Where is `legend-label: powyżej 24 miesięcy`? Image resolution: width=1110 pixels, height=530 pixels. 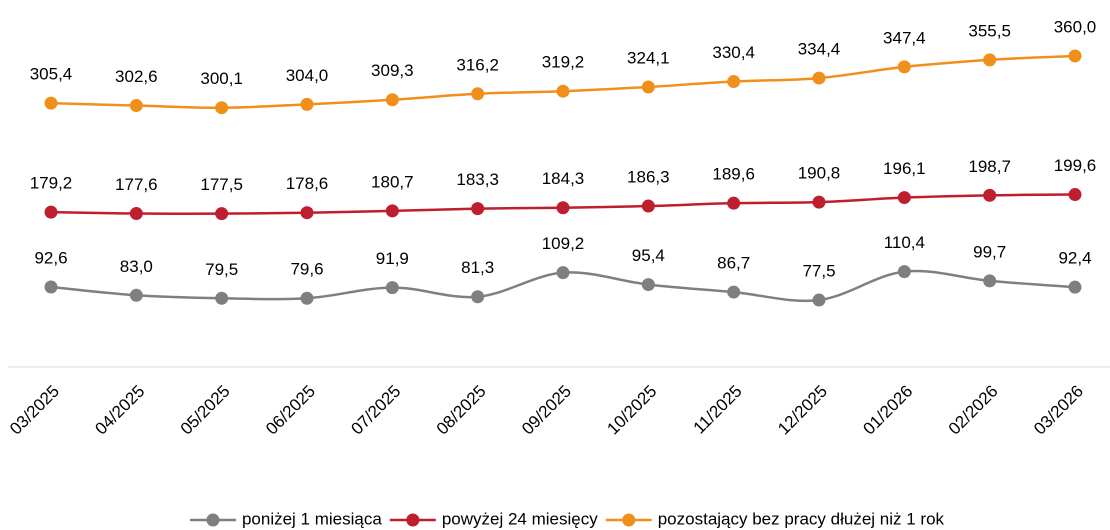
legend-label: powyżej 24 miesięcy is located at coordinates (520, 518).